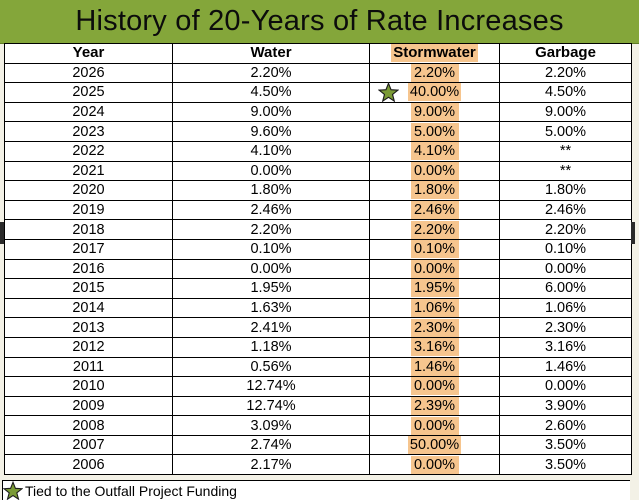  I want to click on stormwater-value-wrap: 40.00%, so click(419, 92).